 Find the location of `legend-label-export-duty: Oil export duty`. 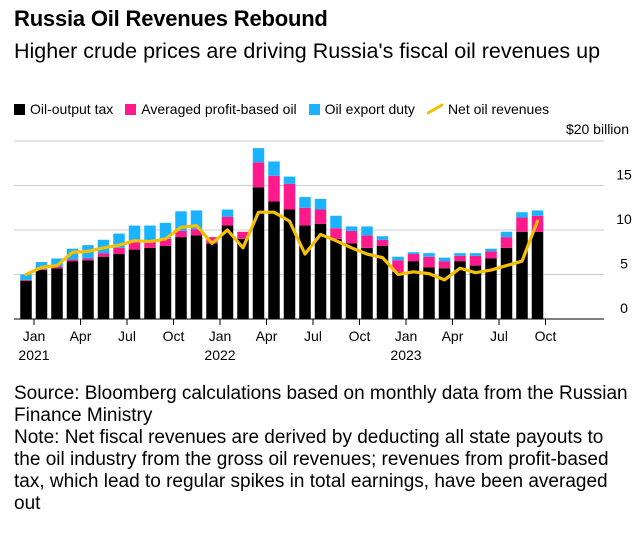

legend-label-export-duty: Oil export duty is located at coordinates (369, 109).